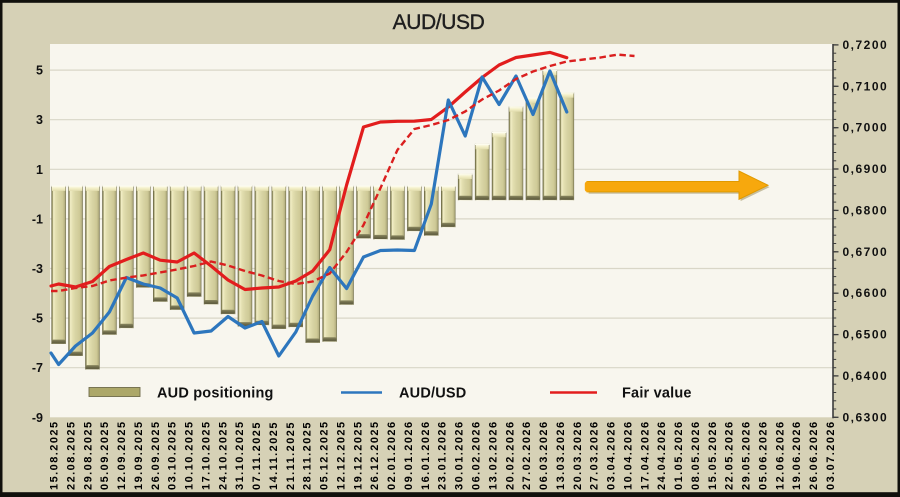  I want to click on svg-text: 12.12.2025, so click(342, 455).